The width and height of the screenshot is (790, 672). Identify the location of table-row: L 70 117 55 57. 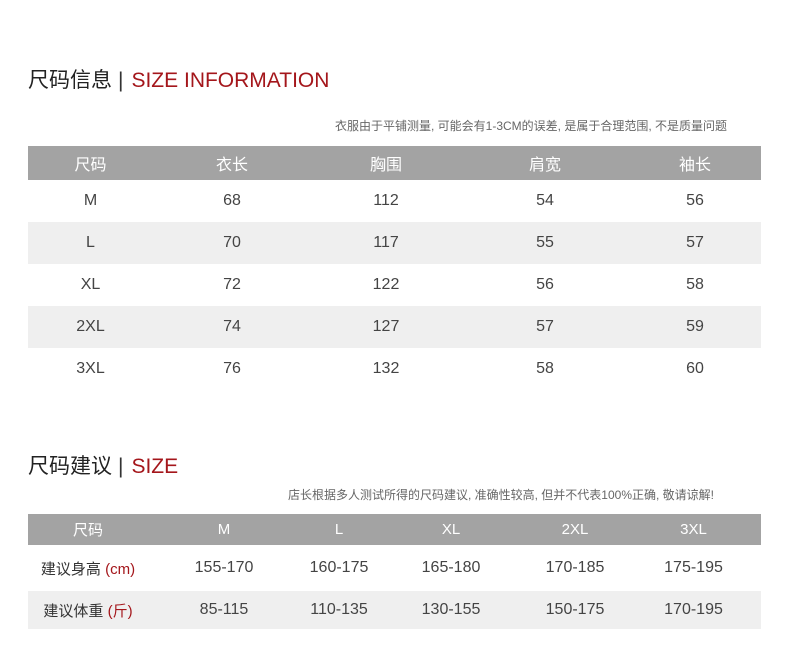
(394, 243).